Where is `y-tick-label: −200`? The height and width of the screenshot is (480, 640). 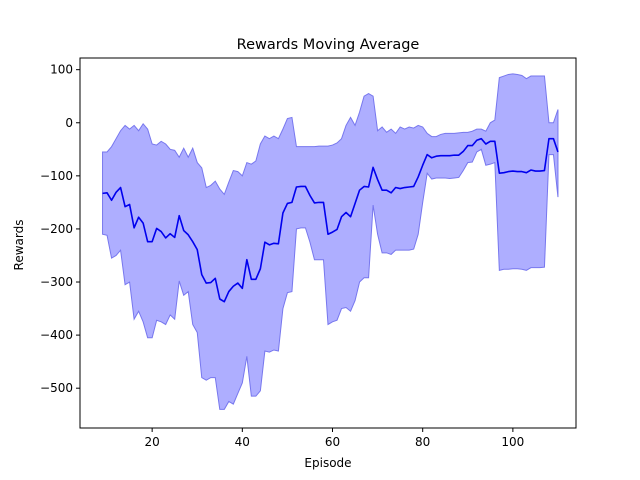 y-tick-label: −200 is located at coordinates (56, 229).